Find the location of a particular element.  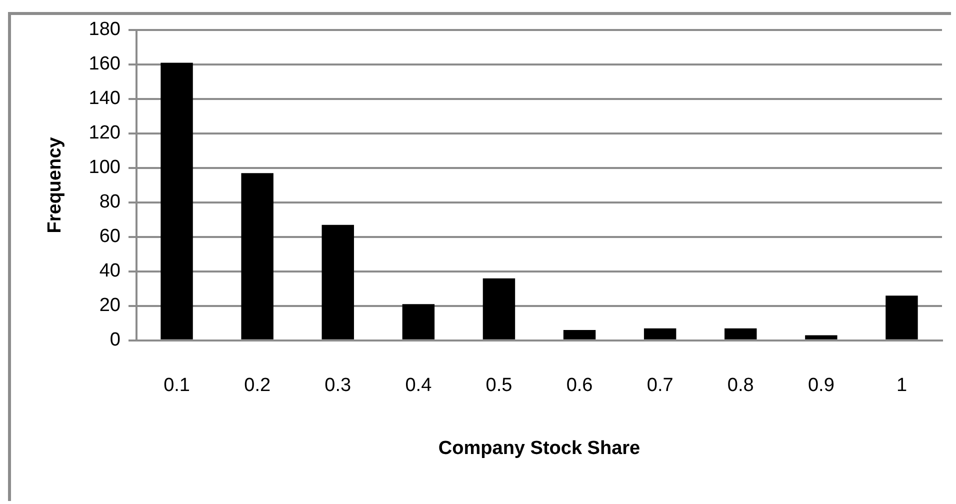

x-tick-label: 0.6 is located at coordinates (579, 385).